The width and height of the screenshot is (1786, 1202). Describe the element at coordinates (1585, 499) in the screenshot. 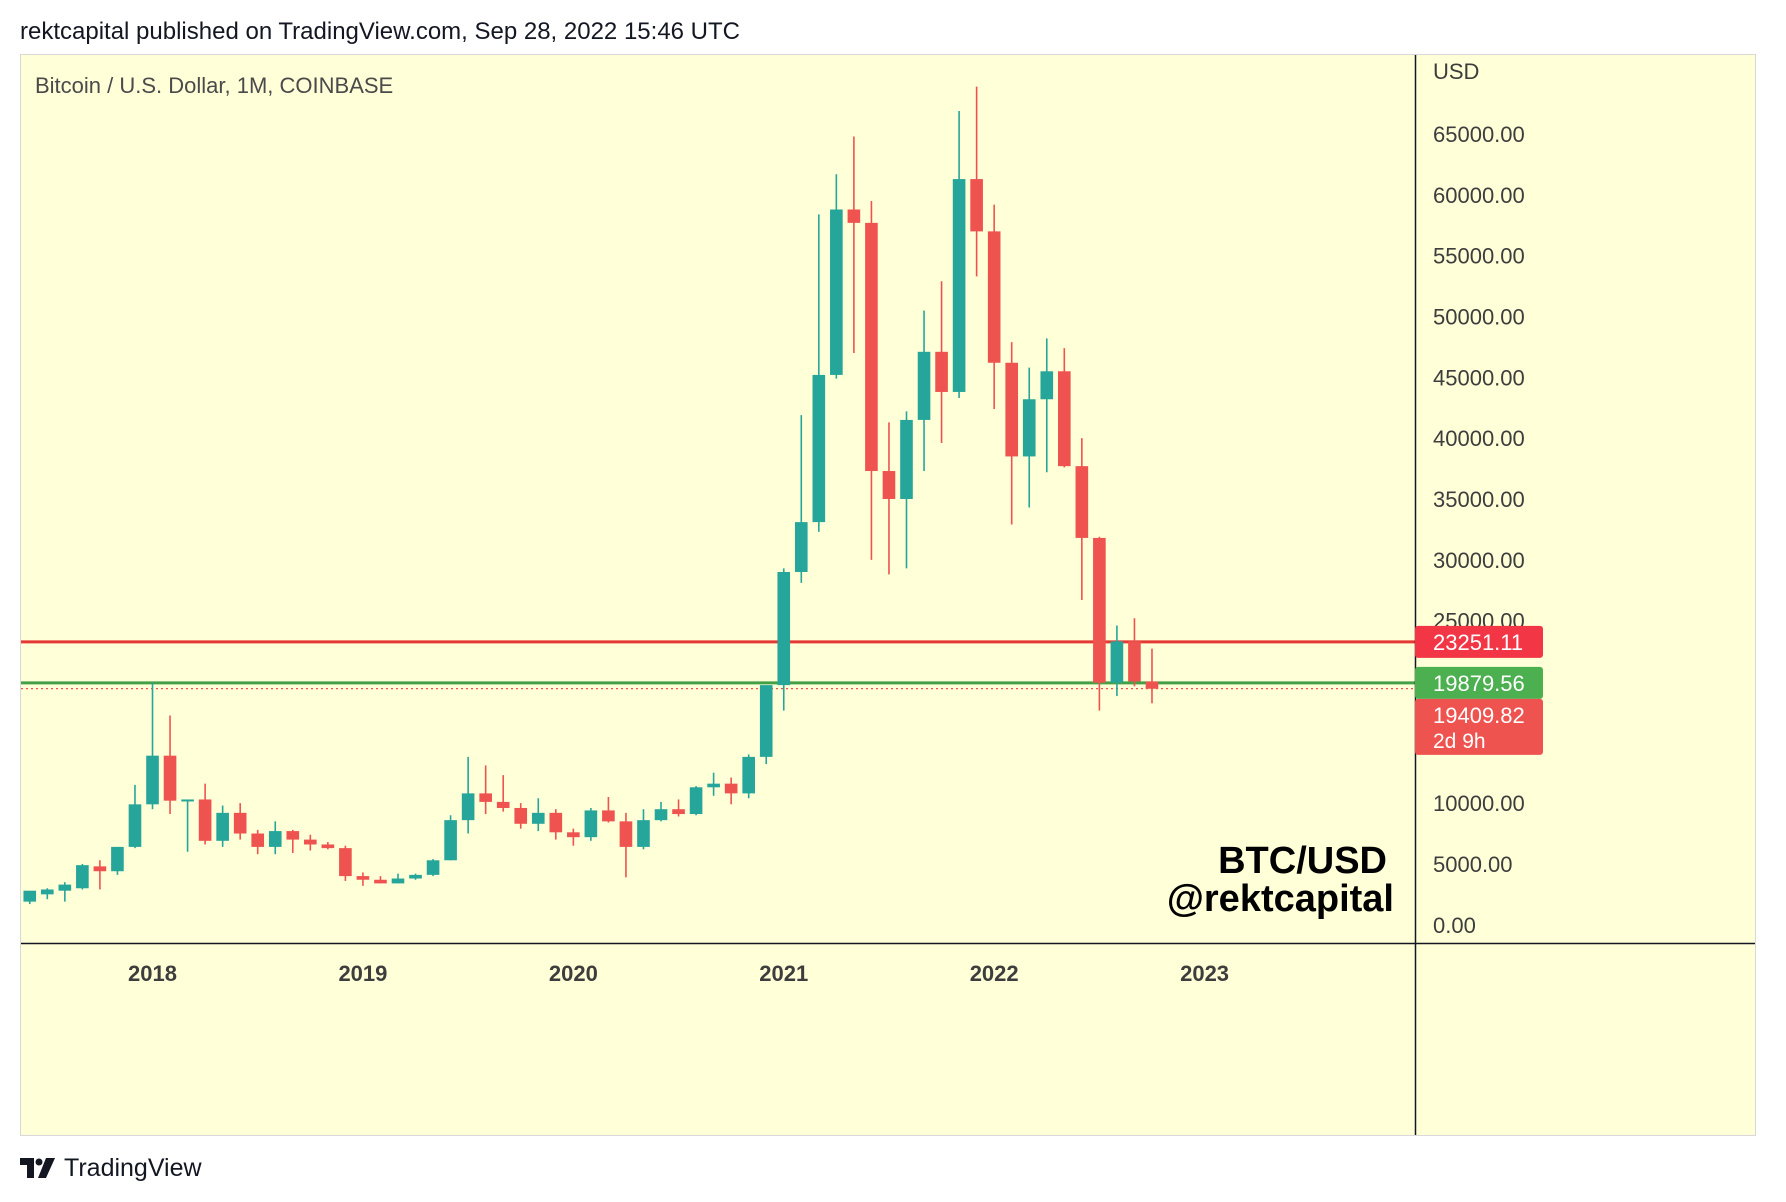

I see `price-scale-background` at that location.